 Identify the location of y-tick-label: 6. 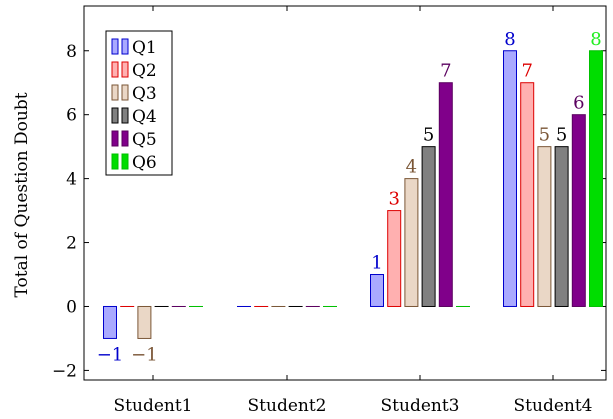
(71, 116).